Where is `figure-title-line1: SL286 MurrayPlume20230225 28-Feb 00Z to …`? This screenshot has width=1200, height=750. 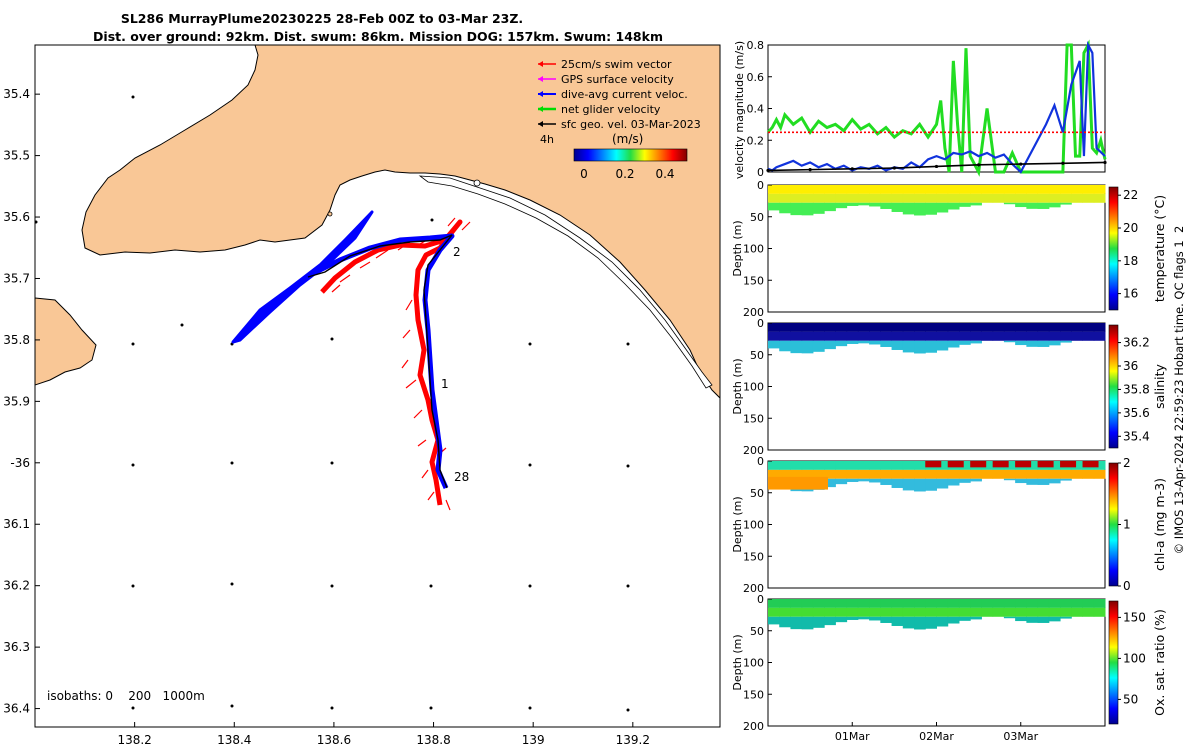 figure-title-line1: SL286 MurrayPlume20230225 28-Feb 00Z to … is located at coordinates (322, 18).